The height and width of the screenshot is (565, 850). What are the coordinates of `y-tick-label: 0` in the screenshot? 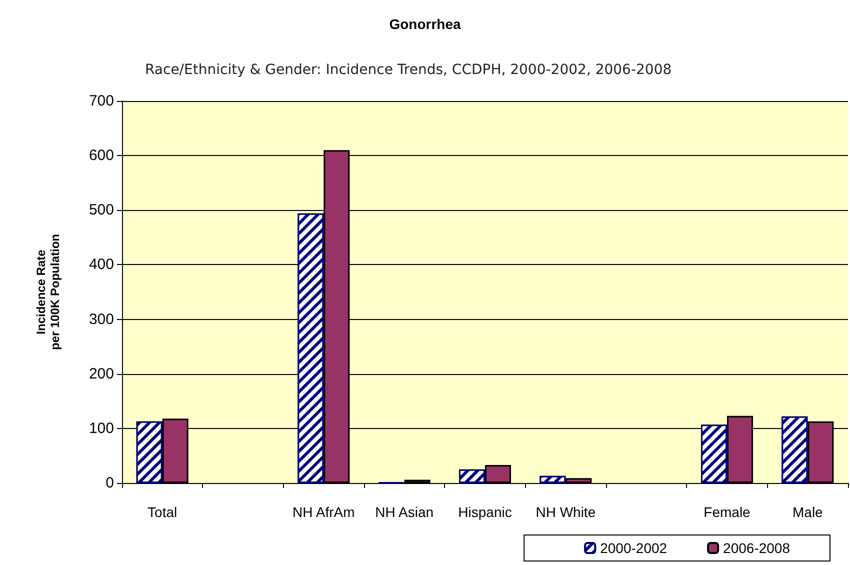 It's located at (110, 483).